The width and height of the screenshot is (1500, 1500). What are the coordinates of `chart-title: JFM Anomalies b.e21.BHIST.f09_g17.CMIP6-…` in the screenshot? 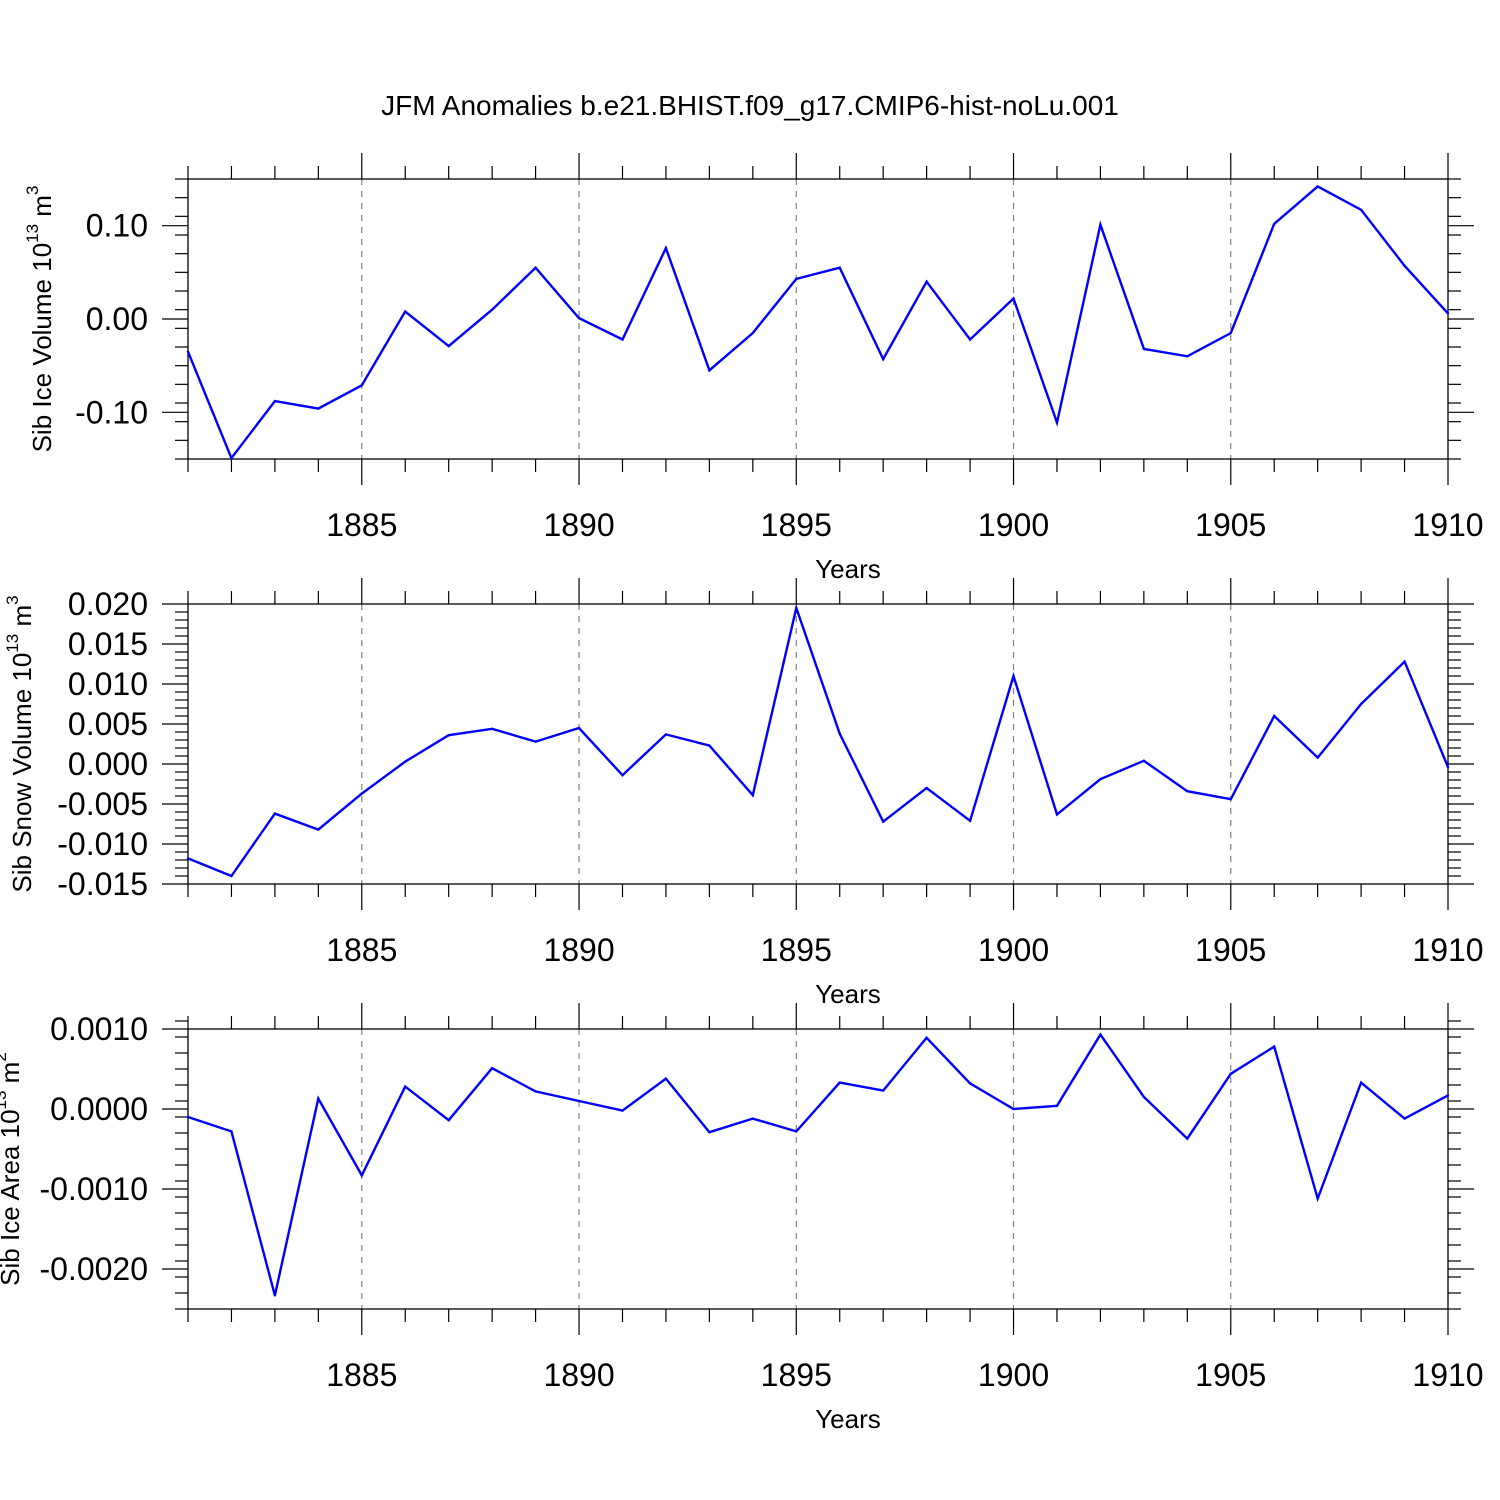 It's located at (750, 105).